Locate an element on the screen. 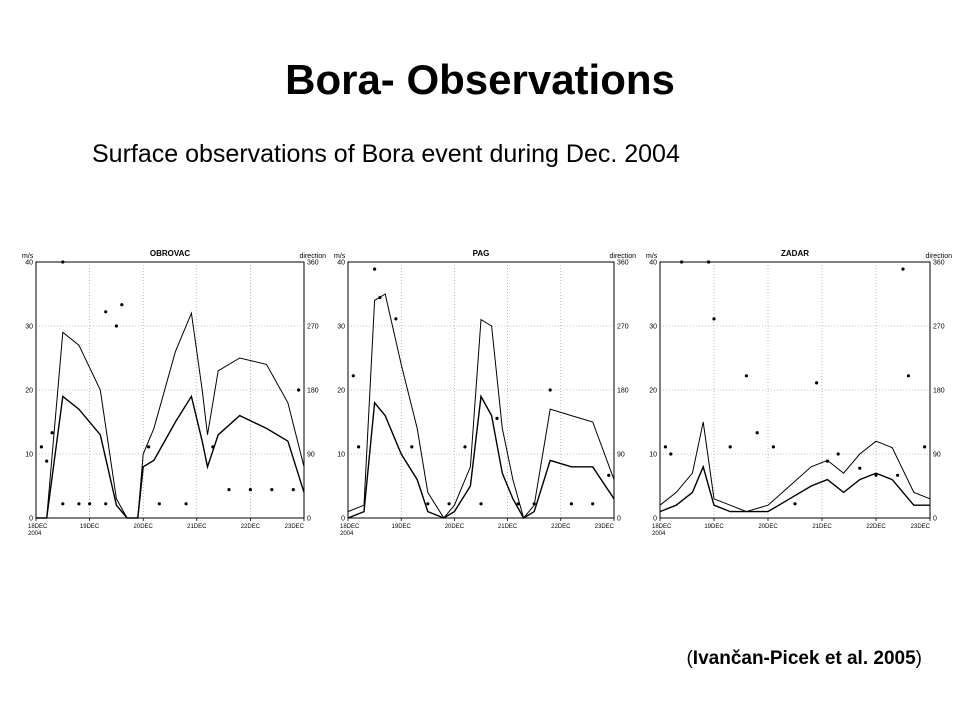  obrovac-y2-tick-label: 180 is located at coordinates (313, 391).